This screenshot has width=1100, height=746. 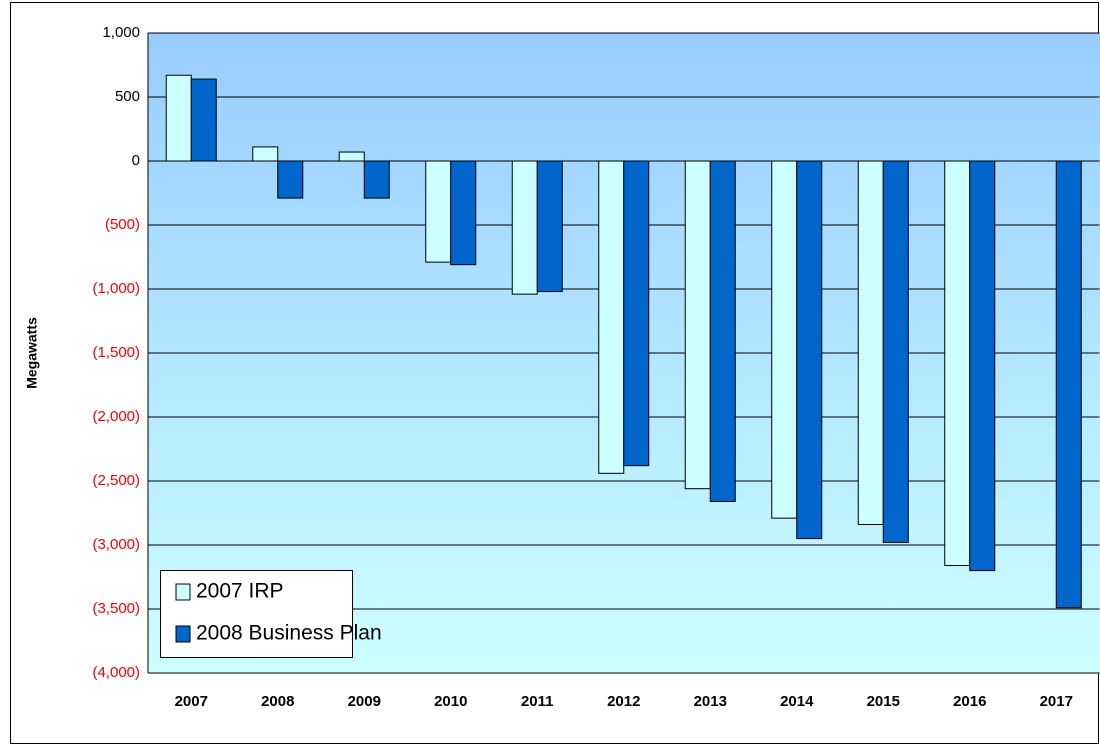 What do you see at coordinates (116, 608) in the screenshot?
I see `y-tick-label: (3,500)` at bounding box center [116, 608].